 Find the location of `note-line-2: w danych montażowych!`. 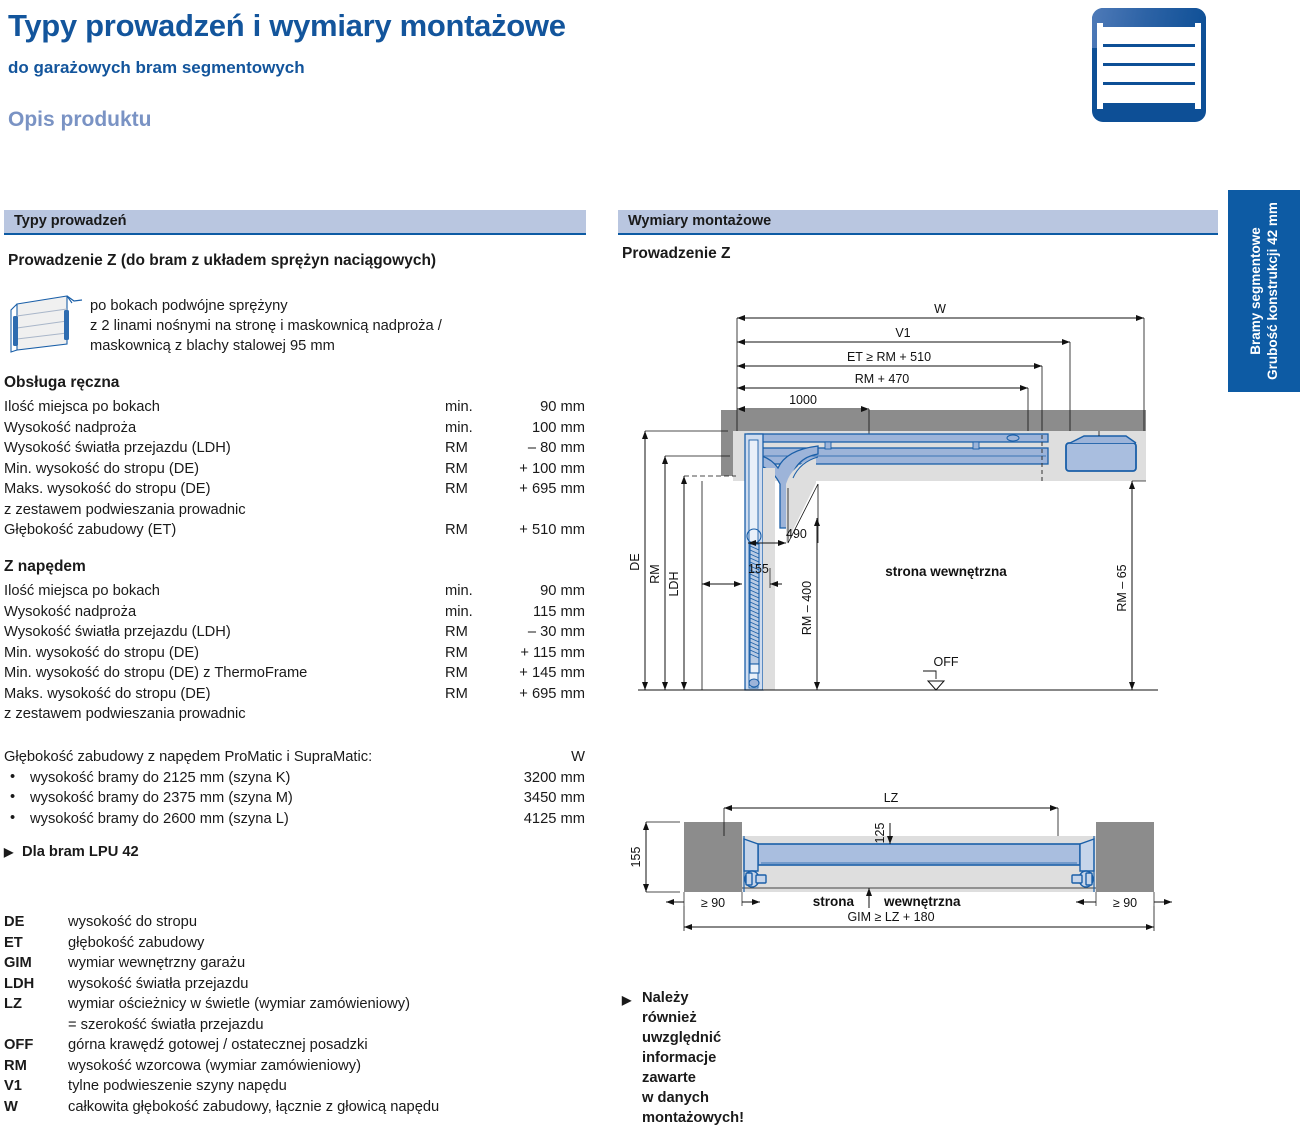

note-line-2: w danych montażowych! is located at coordinates (693, 1108).